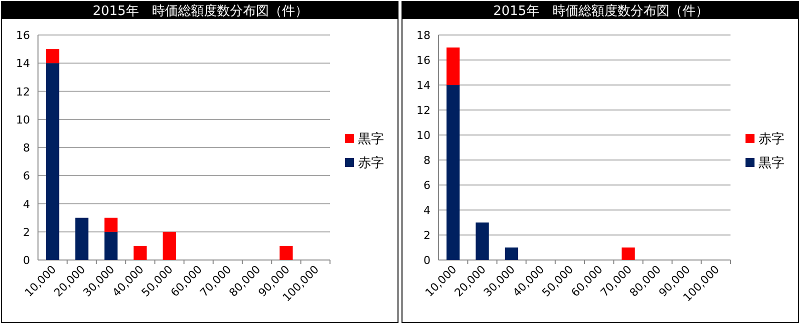  What do you see at coordinates (423, 35) in the screenshot?
I see `y-tick-label: 18` at bounding box center [423, 35].